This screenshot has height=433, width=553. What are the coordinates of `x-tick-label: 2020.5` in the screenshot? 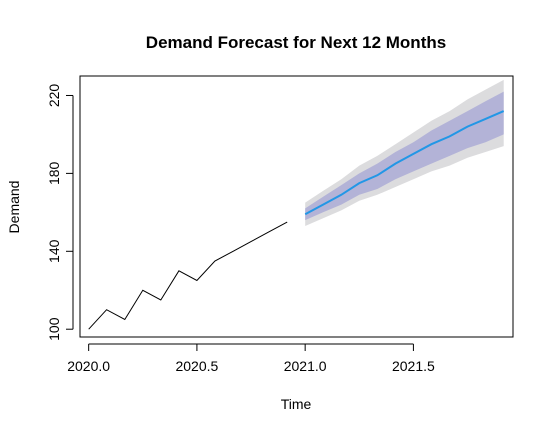 It's located at (196, 366).